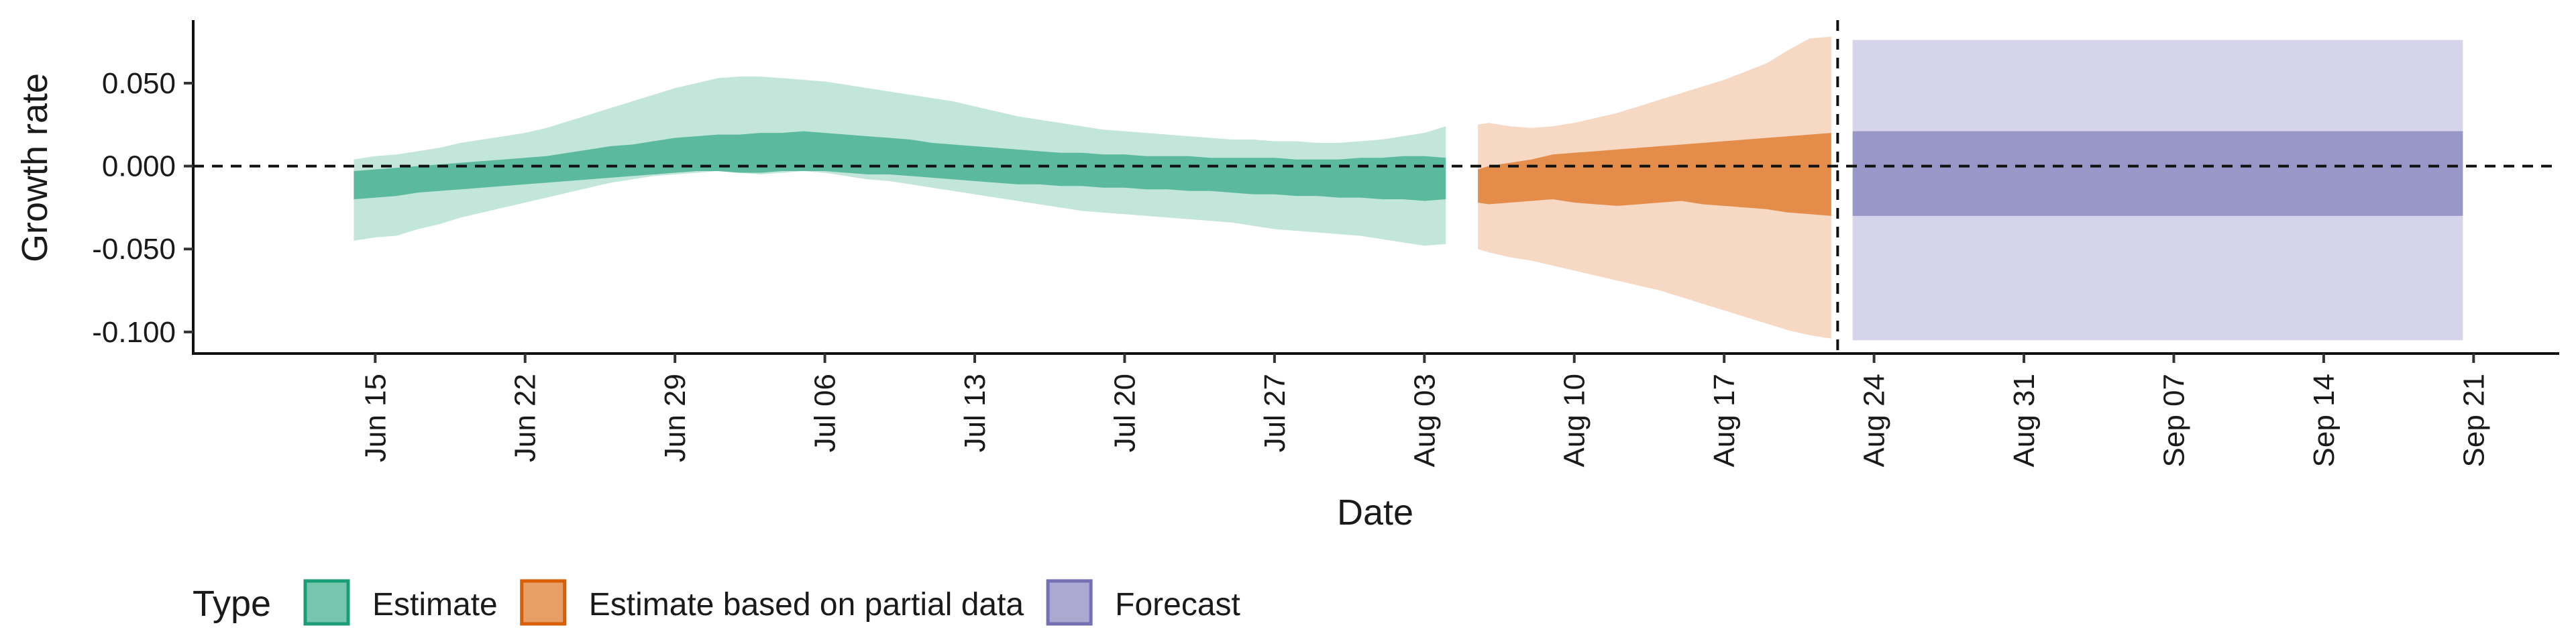 This screenshot has height=644, width=2576. What do you see at coordinates (900, 166) in the screenshot?
I see `estimate-50-interval-band` at bounding box center [900, 166].